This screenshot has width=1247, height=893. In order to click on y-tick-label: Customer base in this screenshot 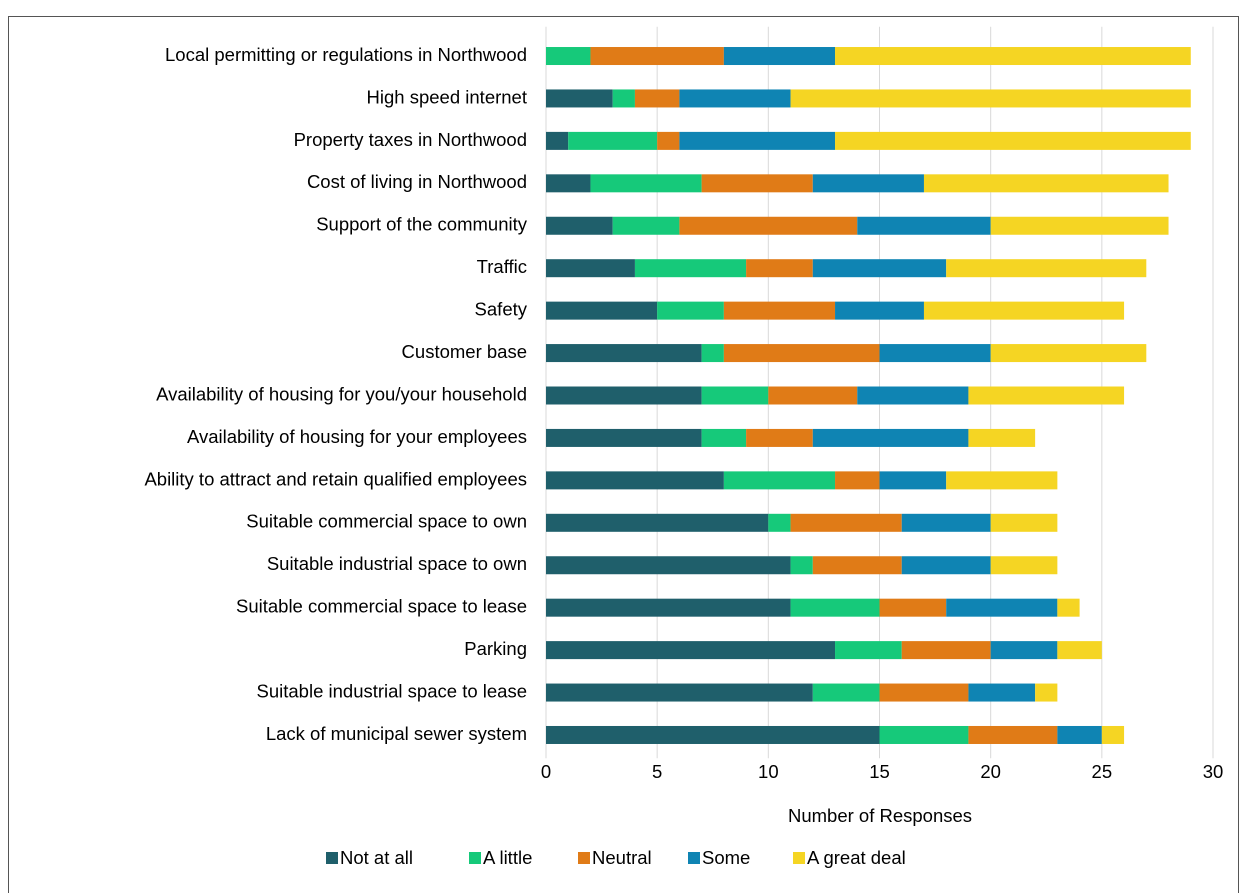, I will do `click(464, 351)`.